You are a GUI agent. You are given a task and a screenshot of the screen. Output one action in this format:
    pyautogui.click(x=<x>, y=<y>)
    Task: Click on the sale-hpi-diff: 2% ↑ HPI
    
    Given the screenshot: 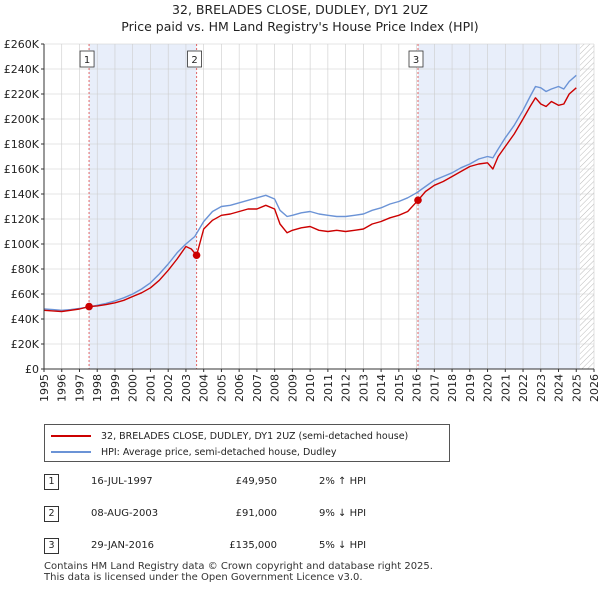 What is the action you would take?
    pyautogui.click(x=343, y=481)
    